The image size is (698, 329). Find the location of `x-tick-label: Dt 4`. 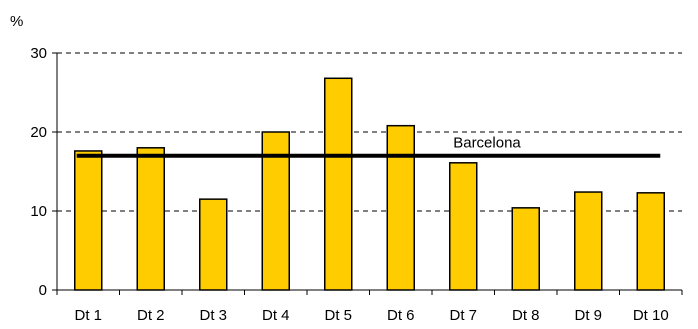

x-tick-label: Dt 4 is located at coordinates (276, 315).